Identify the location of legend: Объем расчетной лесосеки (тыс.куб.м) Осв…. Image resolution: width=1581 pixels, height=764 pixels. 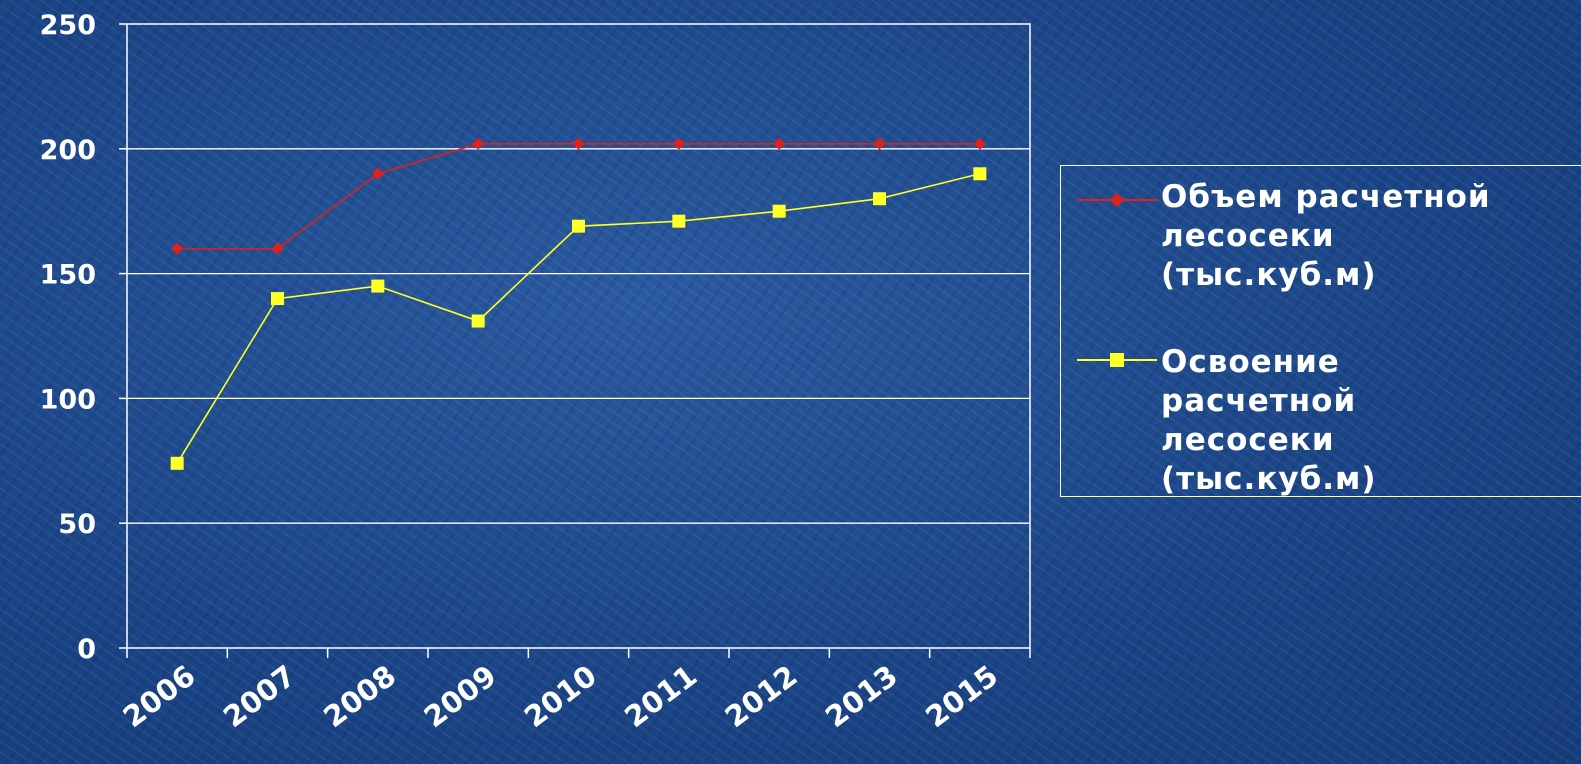
(1320, 331).